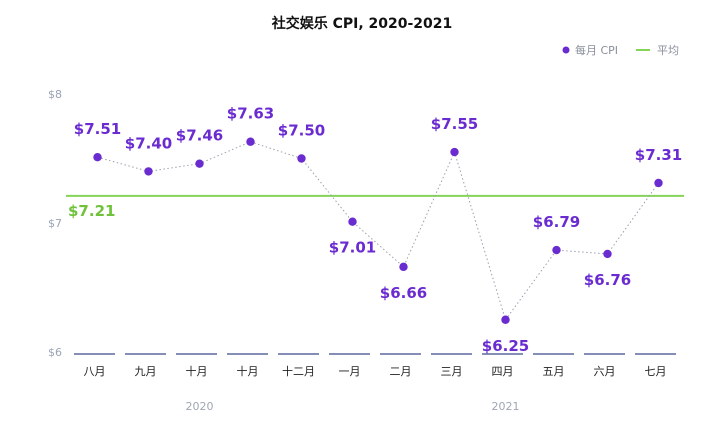 Image resolution: width=724 pixels, height=426 pixels. I want to click on data-label: $6.66, so click(403, 293).